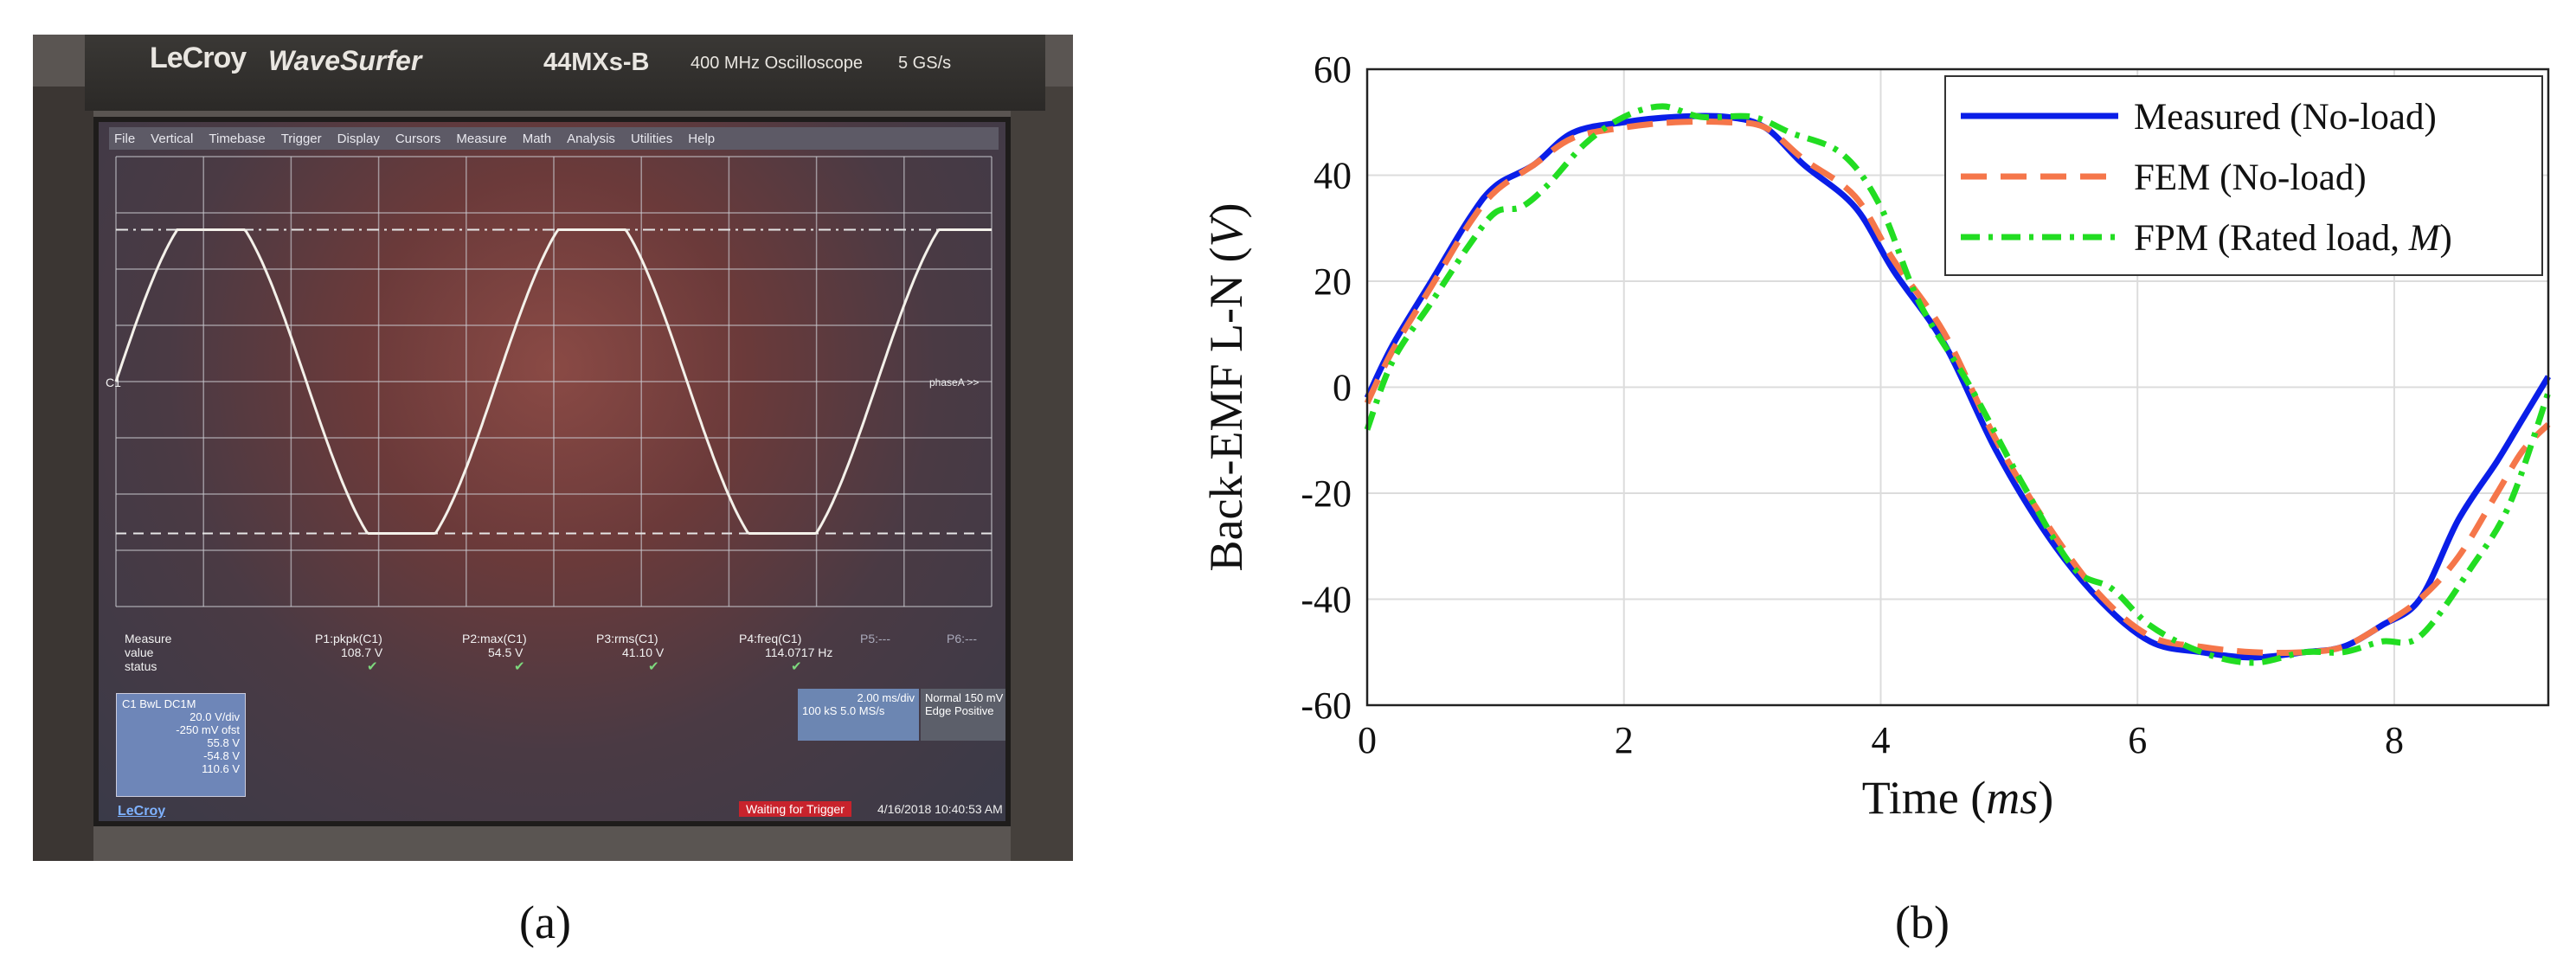 The image size is (2576, 976). Describe the element at coordinates (777, 63) in the screenshot. I see `brand-bandwidth: 400 MHz Oscilloscope` at that location.